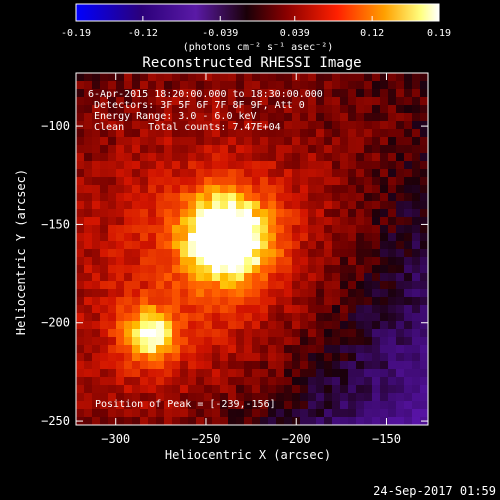 Image resolution: width=500 pixels, height=500 pixels. What do you see at coordinates (220, 33) in the screenshot?
I see `colorbar-tick-label: -0.039` at bounding box center [220, 33].